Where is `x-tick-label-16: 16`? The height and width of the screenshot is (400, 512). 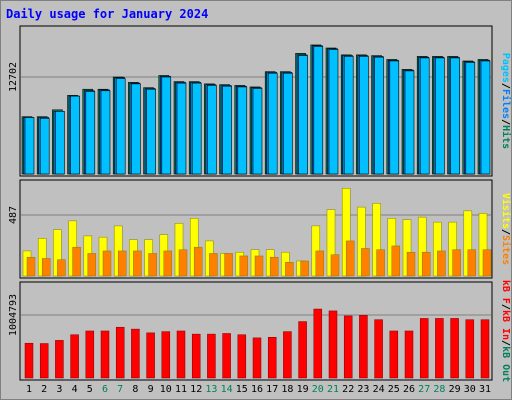 x-tick-label-16: 16 is located at coordinates (257, 389).